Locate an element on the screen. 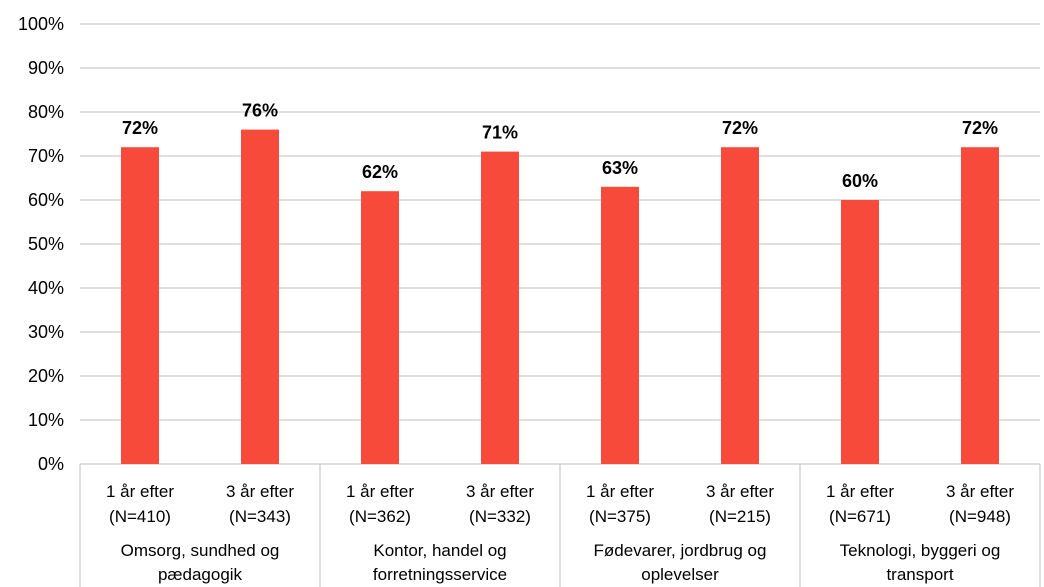  data-label: 76% is located at coordinates (260, 111).